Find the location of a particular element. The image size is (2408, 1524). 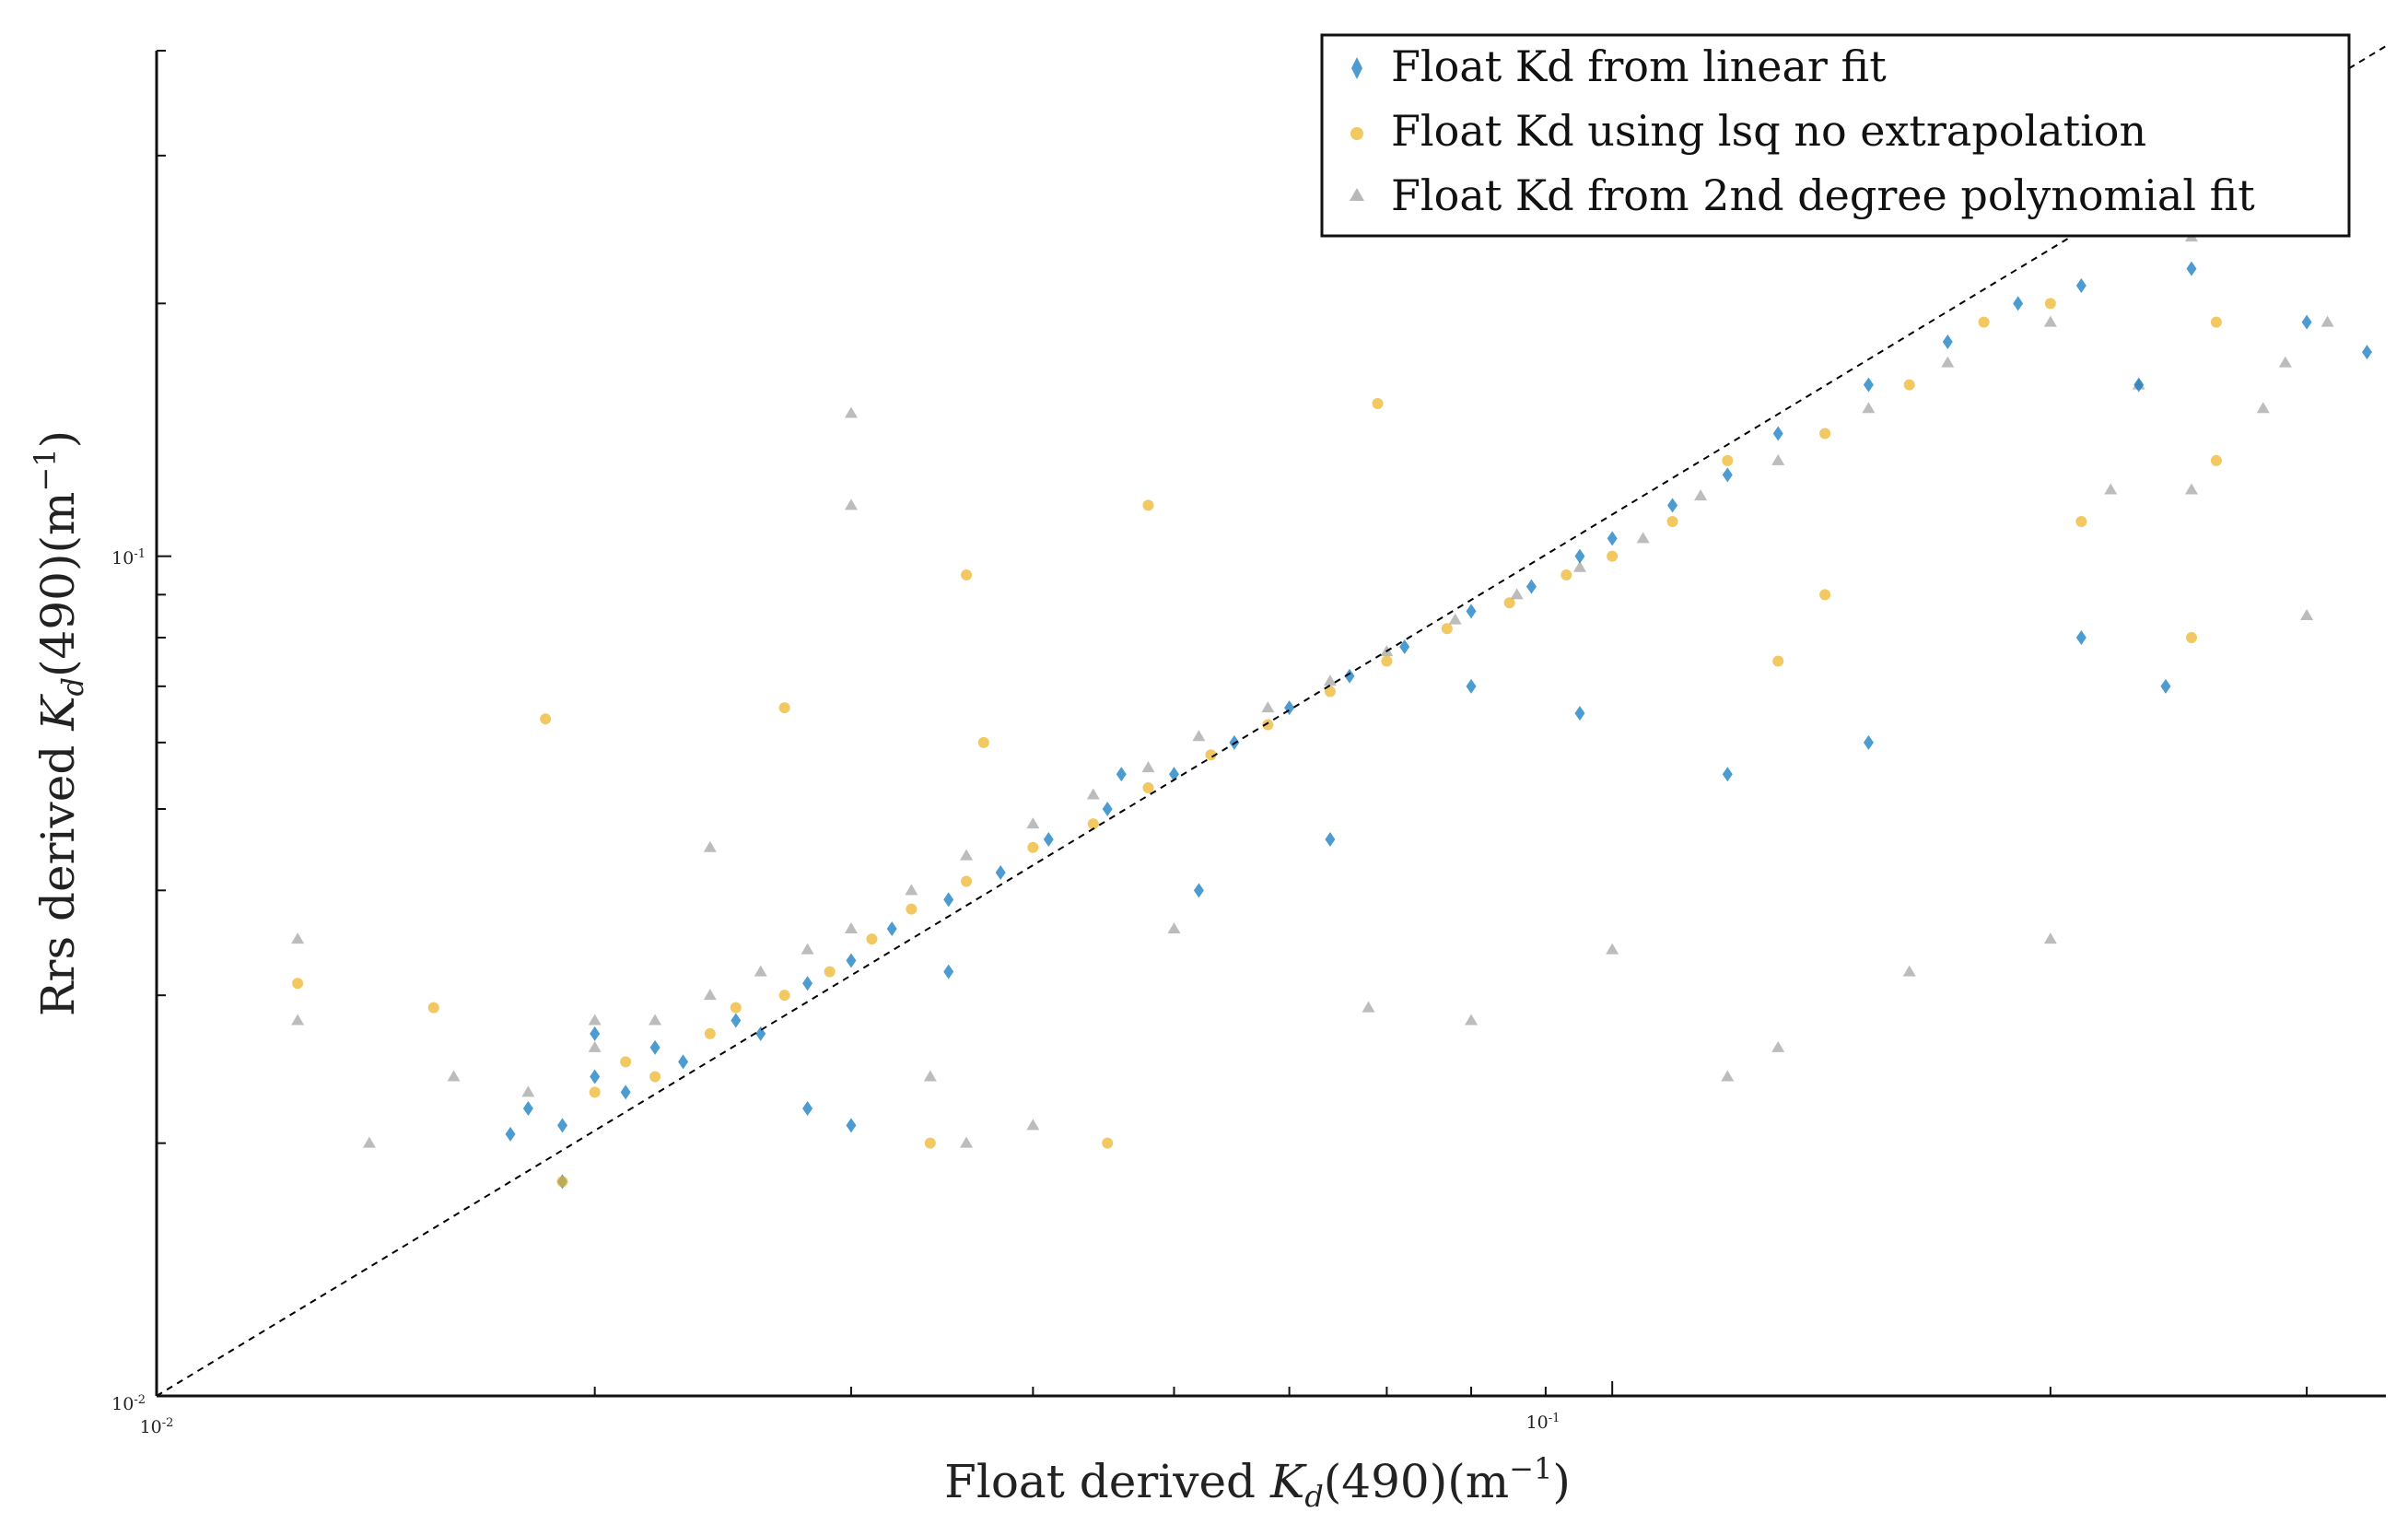

y-tick-label-1: 10-1 is located at coordinates (128, 558).